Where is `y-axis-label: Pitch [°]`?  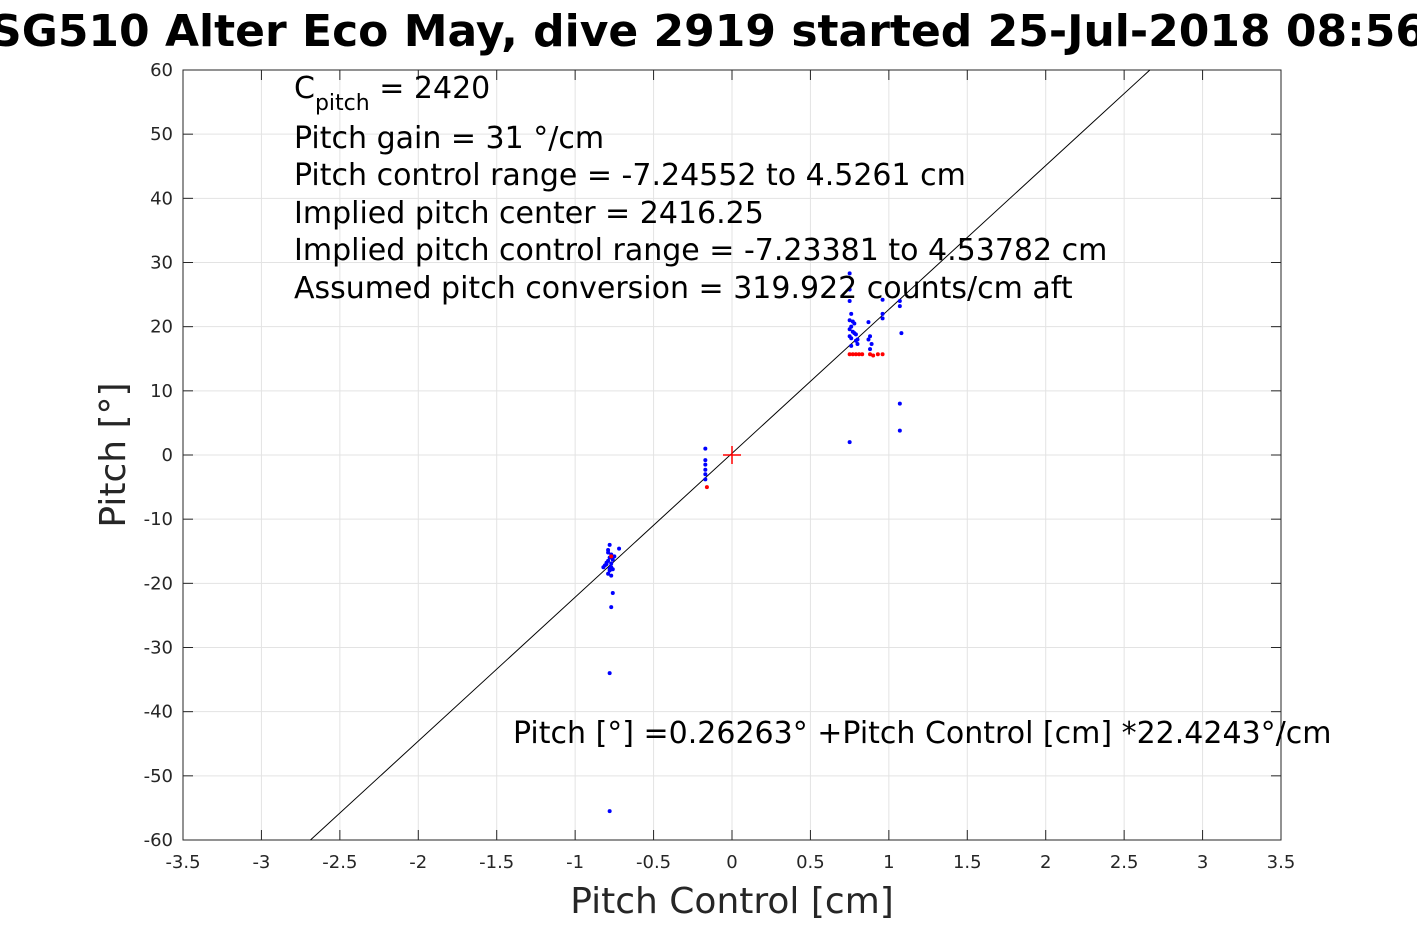 y-axis-label: Pitch [°] is located at coordinates (113, 454).